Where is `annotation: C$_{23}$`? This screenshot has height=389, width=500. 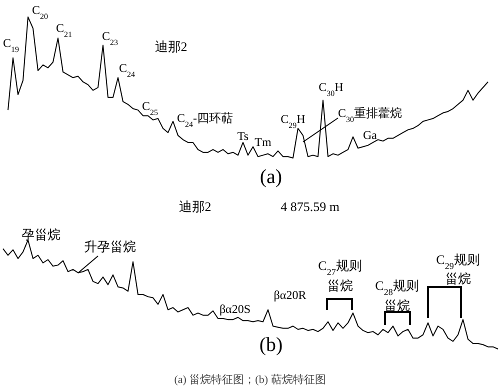 annotation: C$_{23}$ is located at coordinates (110, 37).